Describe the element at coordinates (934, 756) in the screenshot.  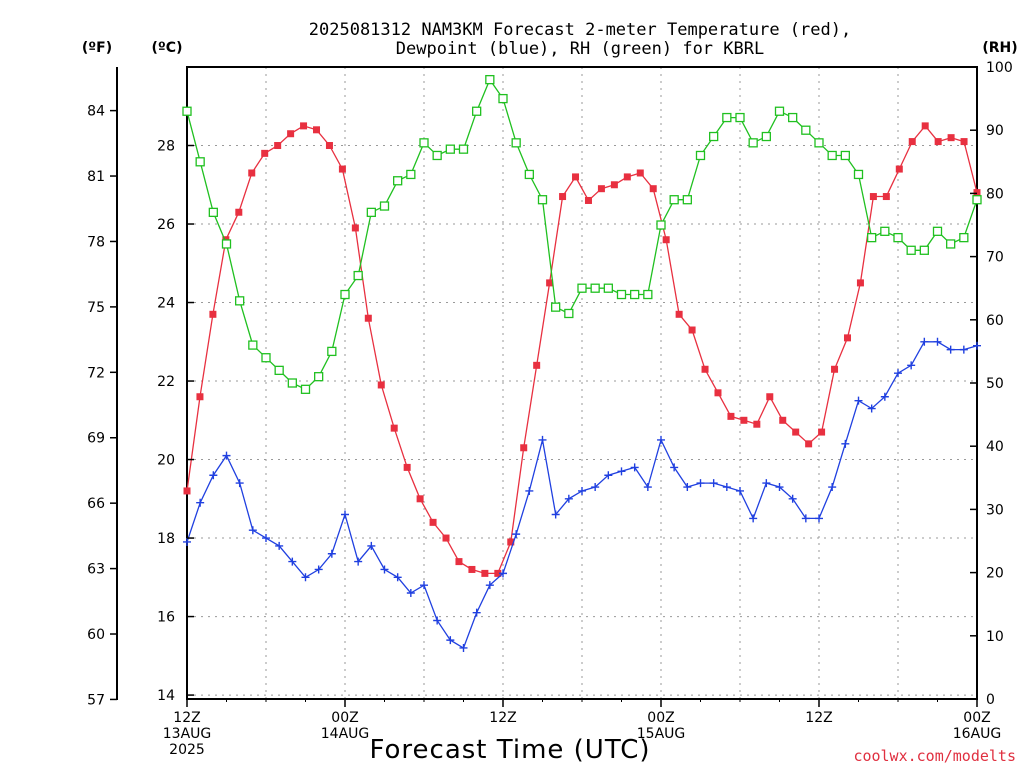
I see `credit-text: coolwx.com/modelts` at that location.